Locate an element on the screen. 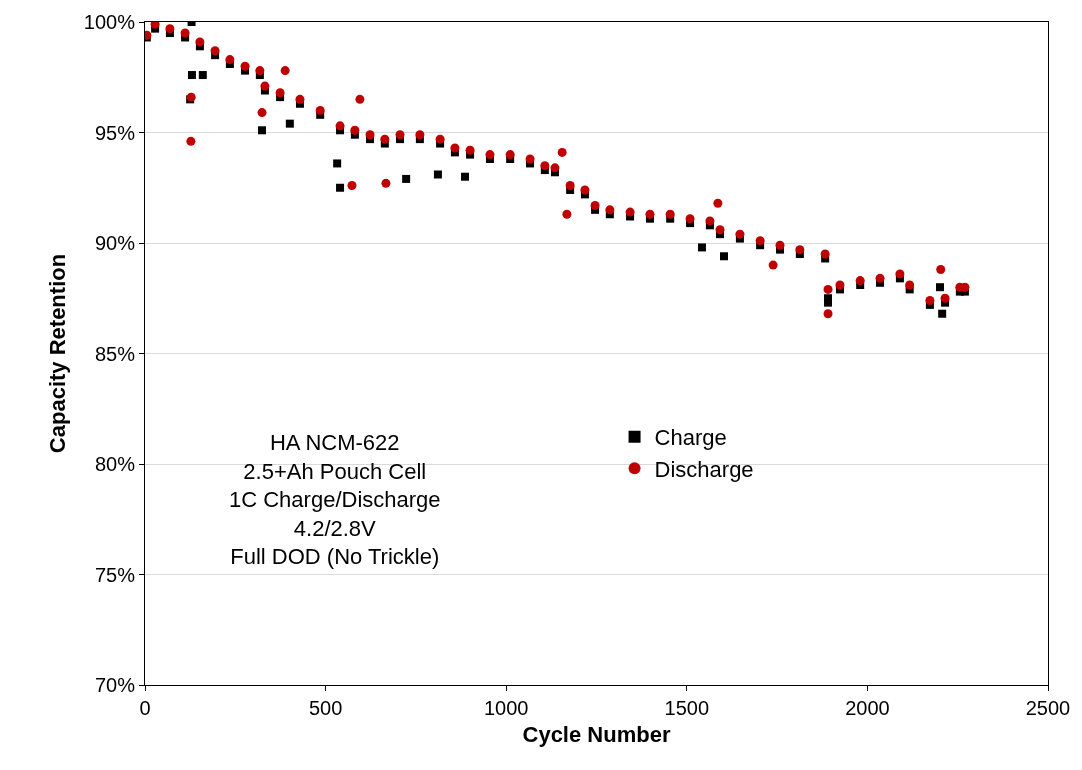 The height and width of the screenshot is (770, 1082). x-tick-label: 2000 is located at coordinates (867, 708).